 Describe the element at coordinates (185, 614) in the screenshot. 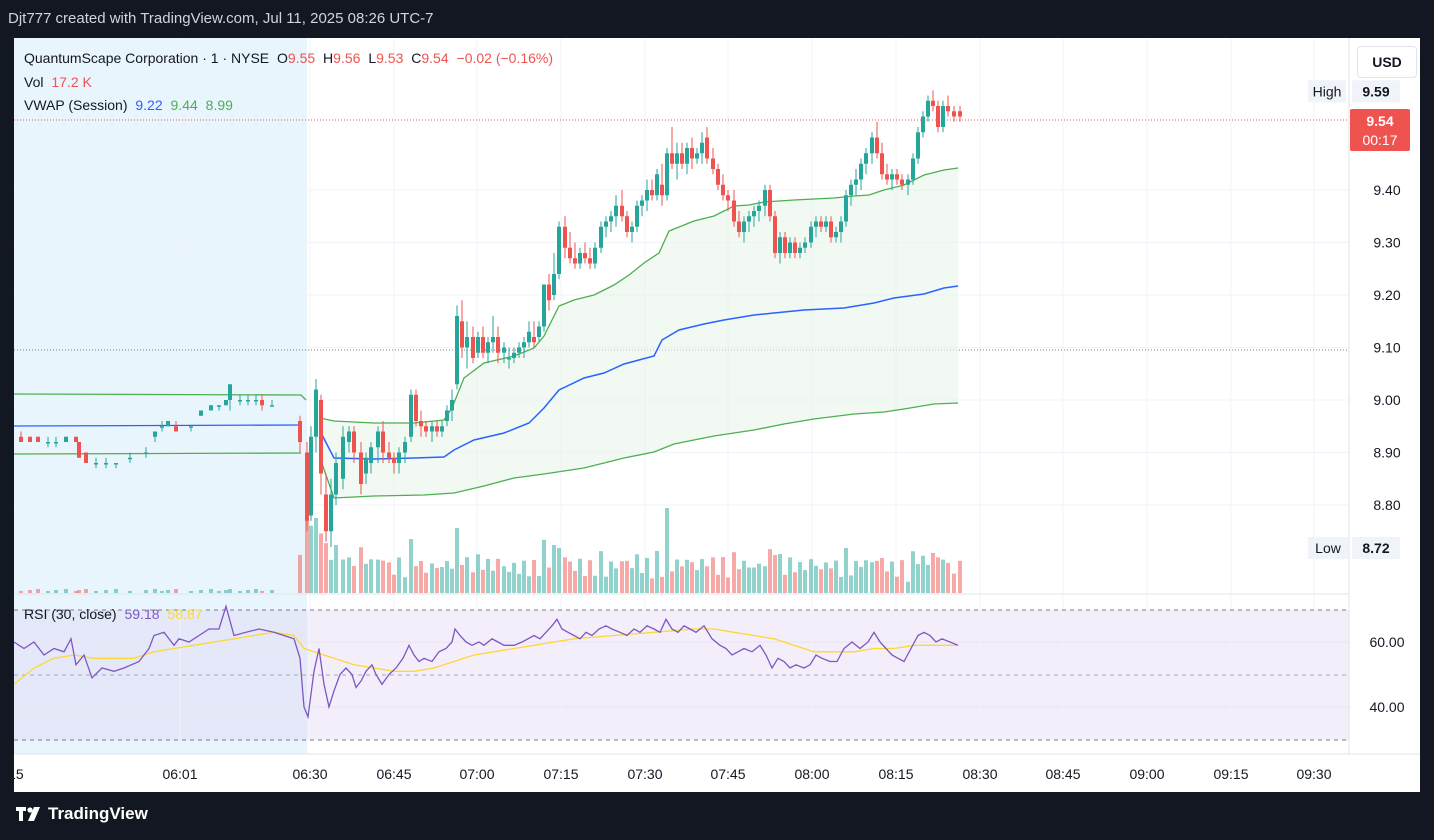

I see `rsi-ma-value: 58.87` at that location.